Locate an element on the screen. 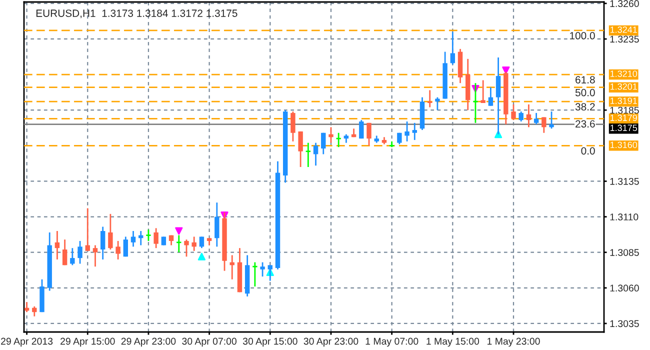 The image size is (650, 350). y-tick-label: 1.3235 is located at coordinates (624, 39).